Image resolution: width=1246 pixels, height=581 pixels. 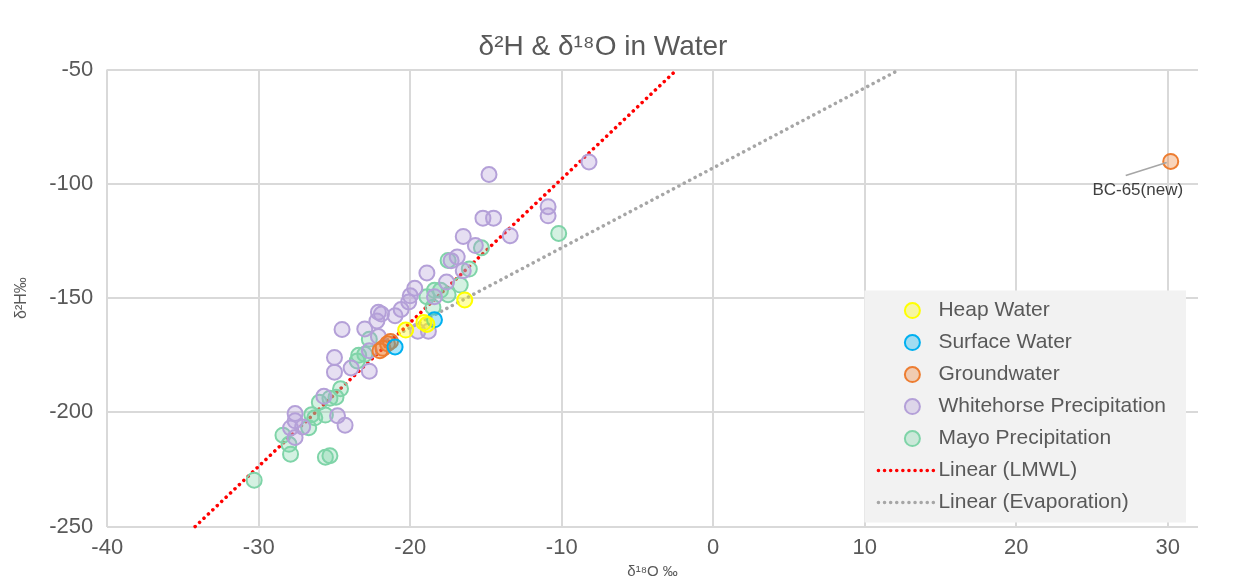 I want to click on x-tick-label: -30, so click(x=258, y=546).